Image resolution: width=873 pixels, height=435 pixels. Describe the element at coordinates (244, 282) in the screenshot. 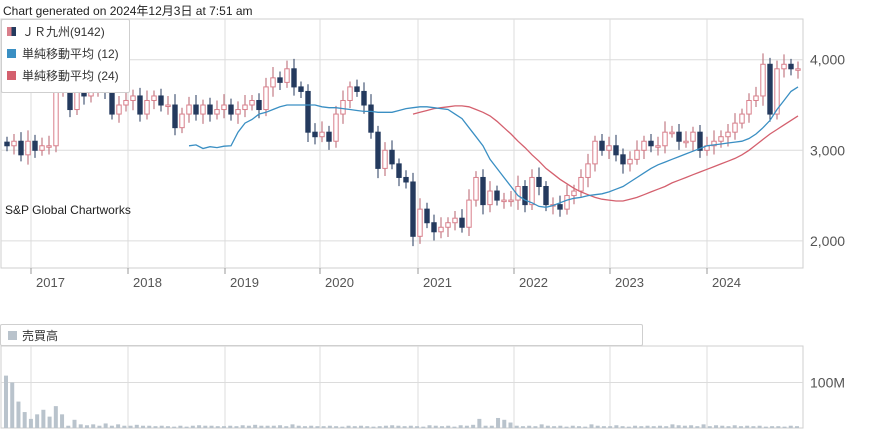

I see `x-tick-label: 2019` at that location.